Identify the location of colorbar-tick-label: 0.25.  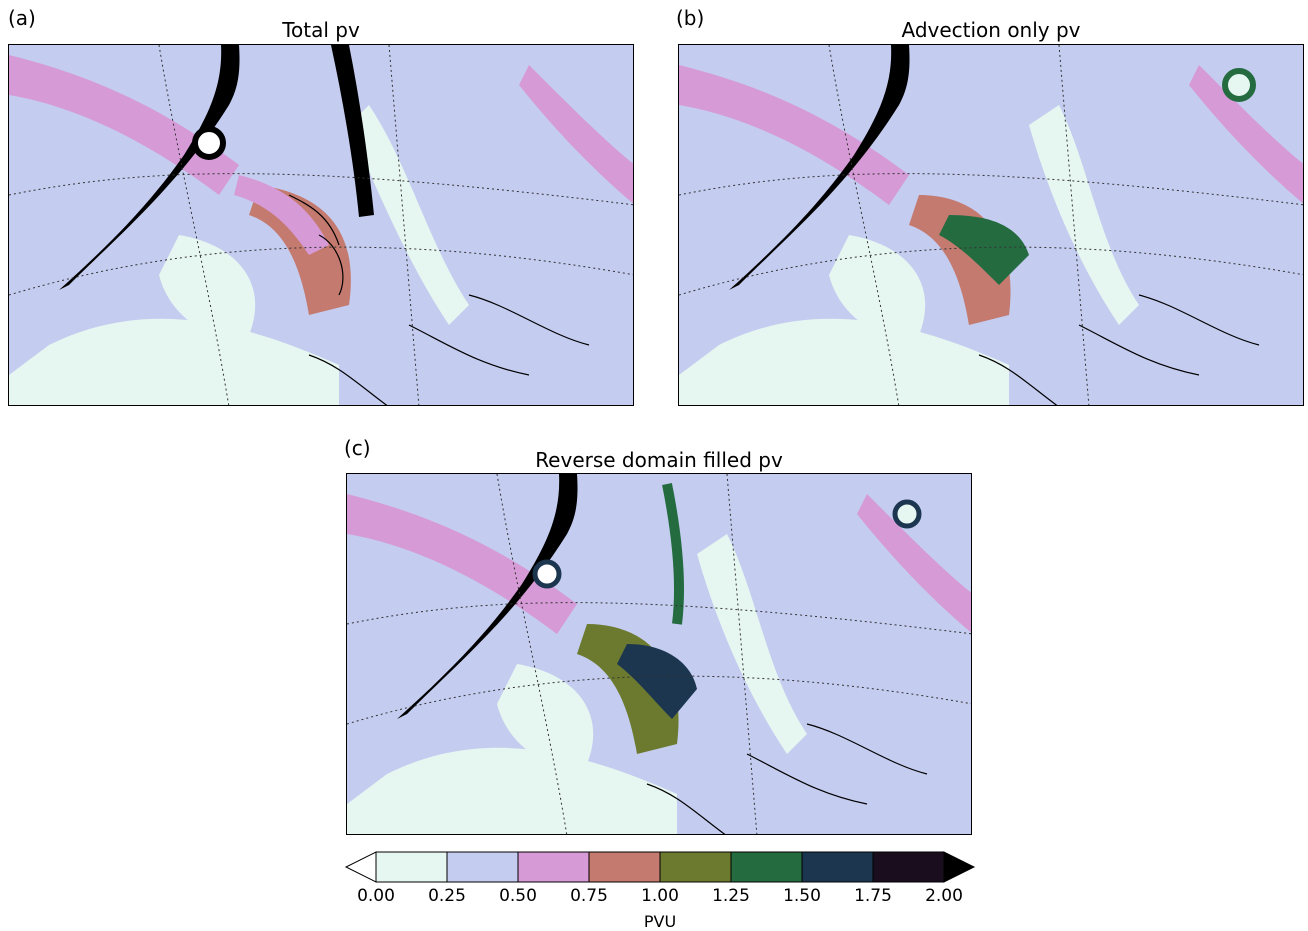
(447, 896).